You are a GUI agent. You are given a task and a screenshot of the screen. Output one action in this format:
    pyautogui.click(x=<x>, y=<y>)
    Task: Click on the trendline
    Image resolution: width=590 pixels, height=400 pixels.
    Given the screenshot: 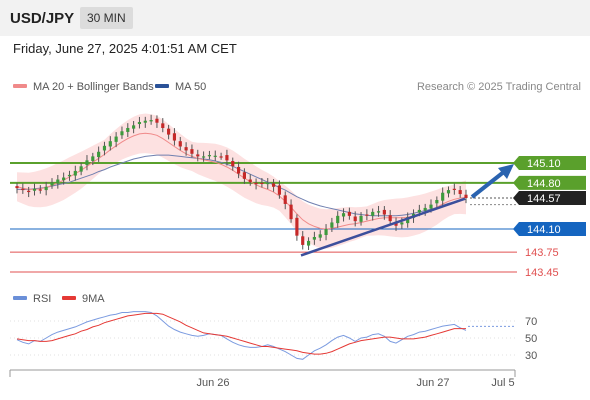 What is the action you would take?
    pyautogui.click(x=383, y=227)
    